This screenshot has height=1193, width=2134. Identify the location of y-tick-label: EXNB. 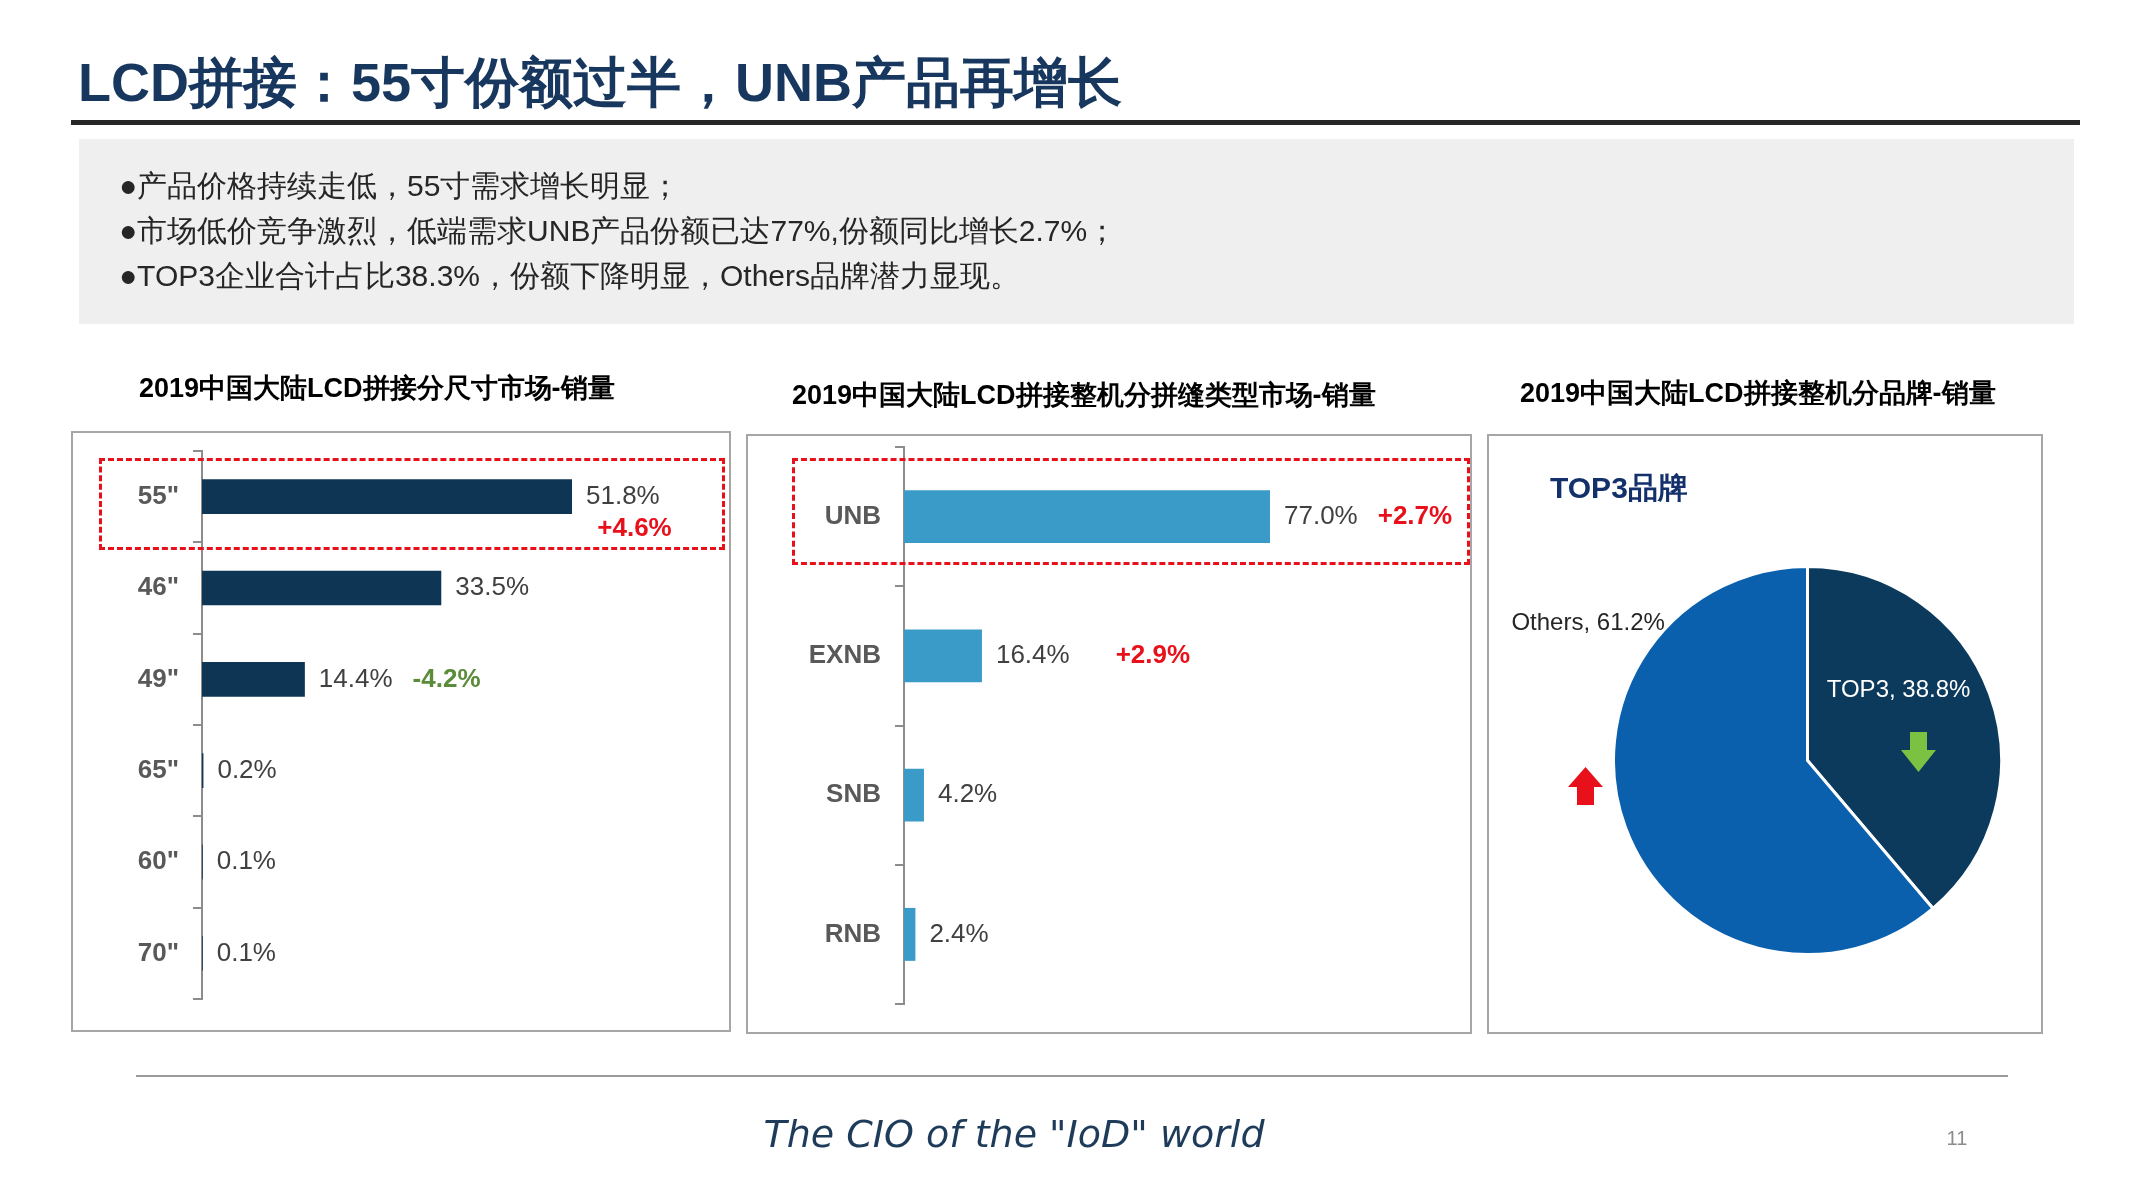
(844, 654).